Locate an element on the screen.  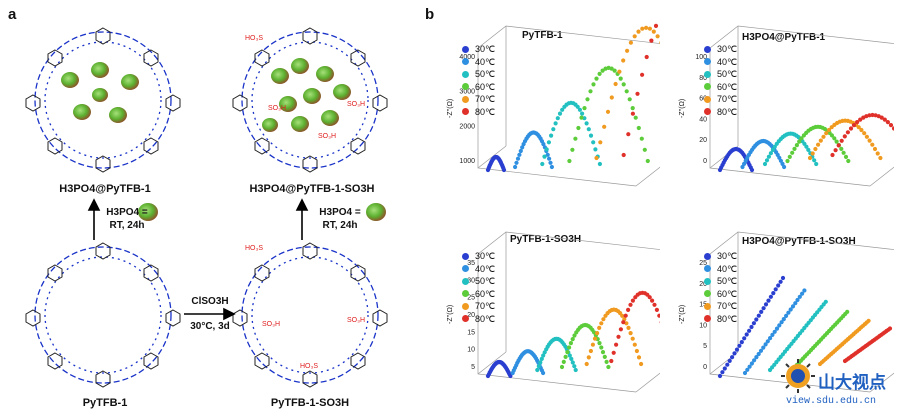
benzene-rings-bottom-right is located at coordinates (310, 315).